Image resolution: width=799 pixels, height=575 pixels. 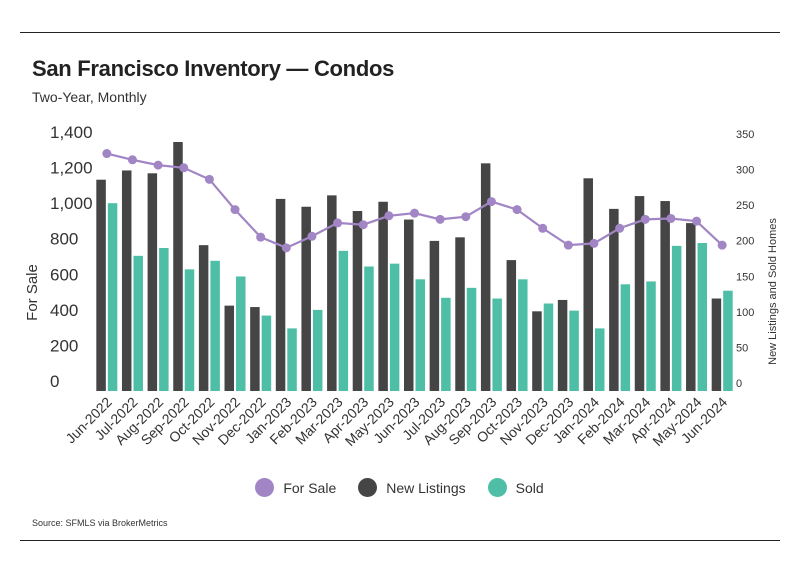 I want to click on y2-tick-label: 0, so click(x=739, y=384).